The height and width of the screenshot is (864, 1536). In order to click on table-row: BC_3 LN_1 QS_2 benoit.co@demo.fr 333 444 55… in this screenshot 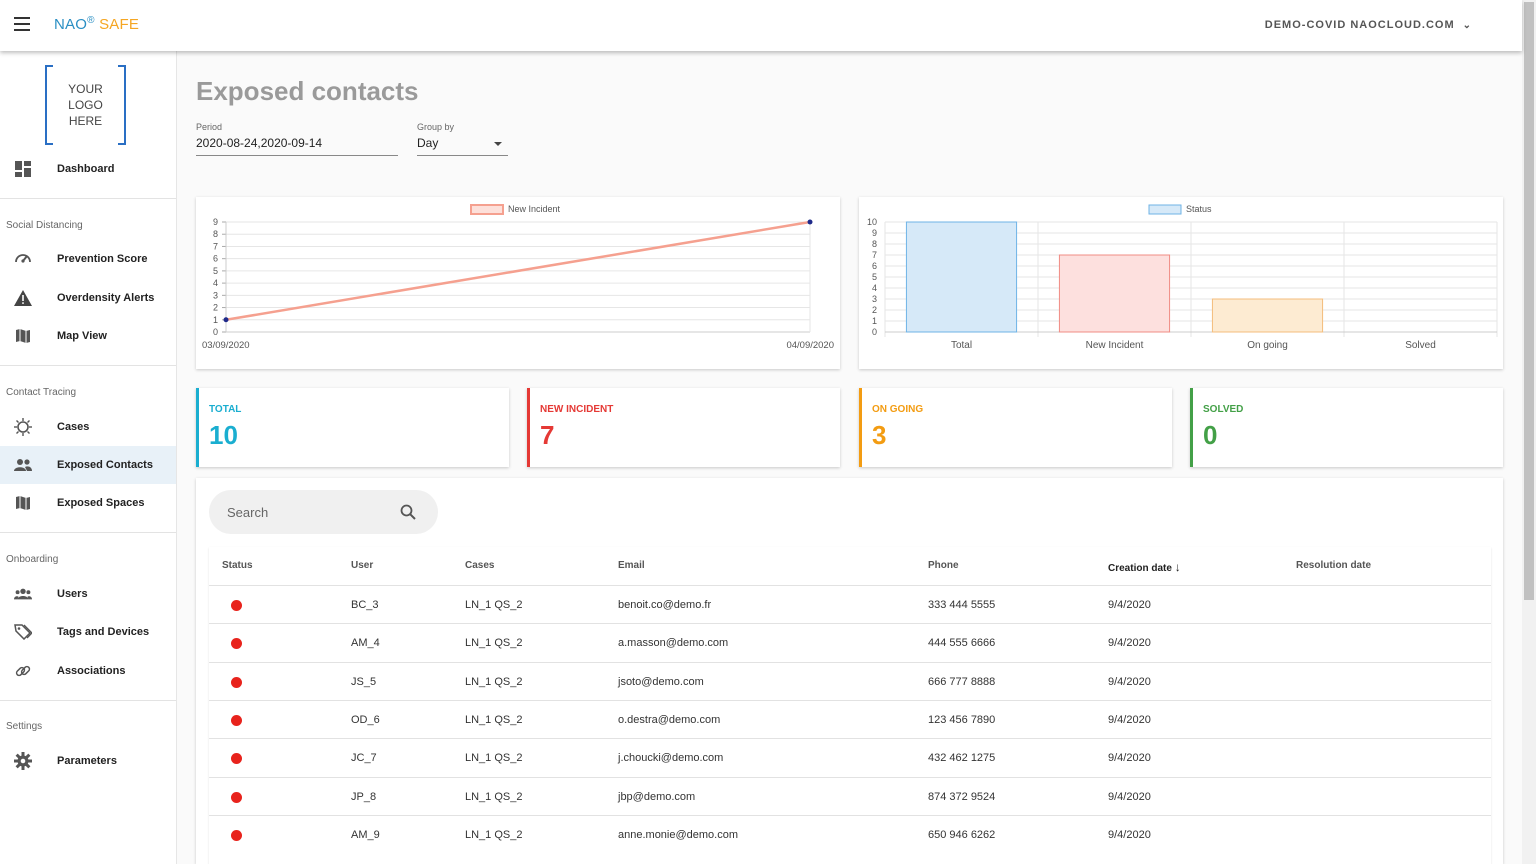, I will do `click(850, 604)`.